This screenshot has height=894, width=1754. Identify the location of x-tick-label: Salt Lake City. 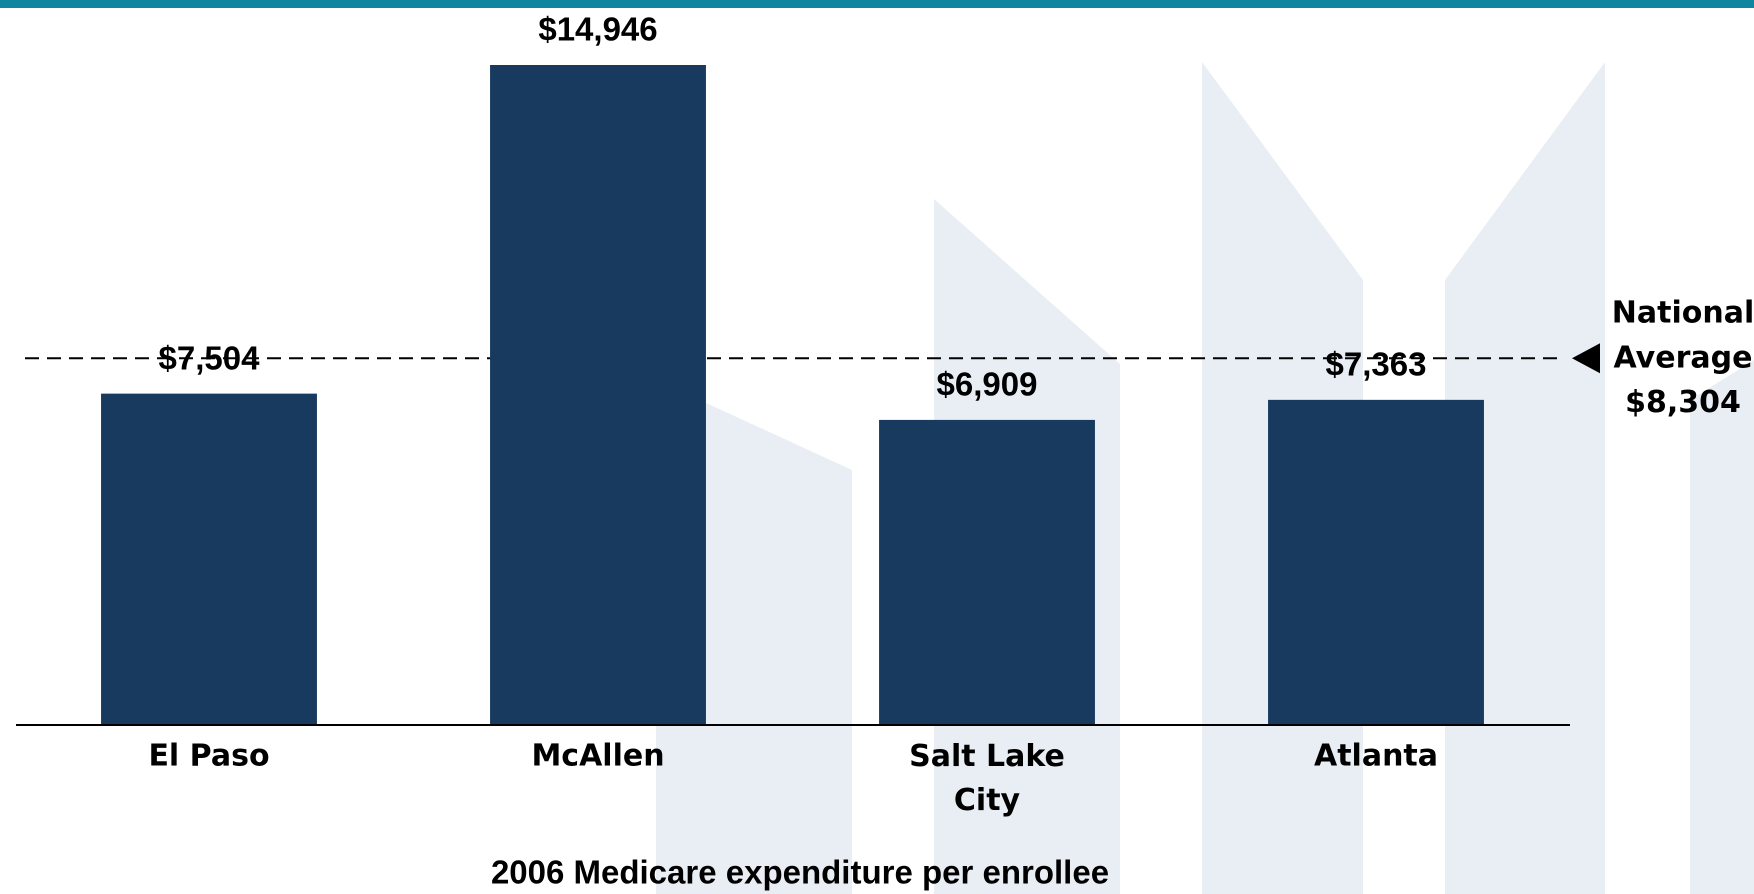
(987, 778).